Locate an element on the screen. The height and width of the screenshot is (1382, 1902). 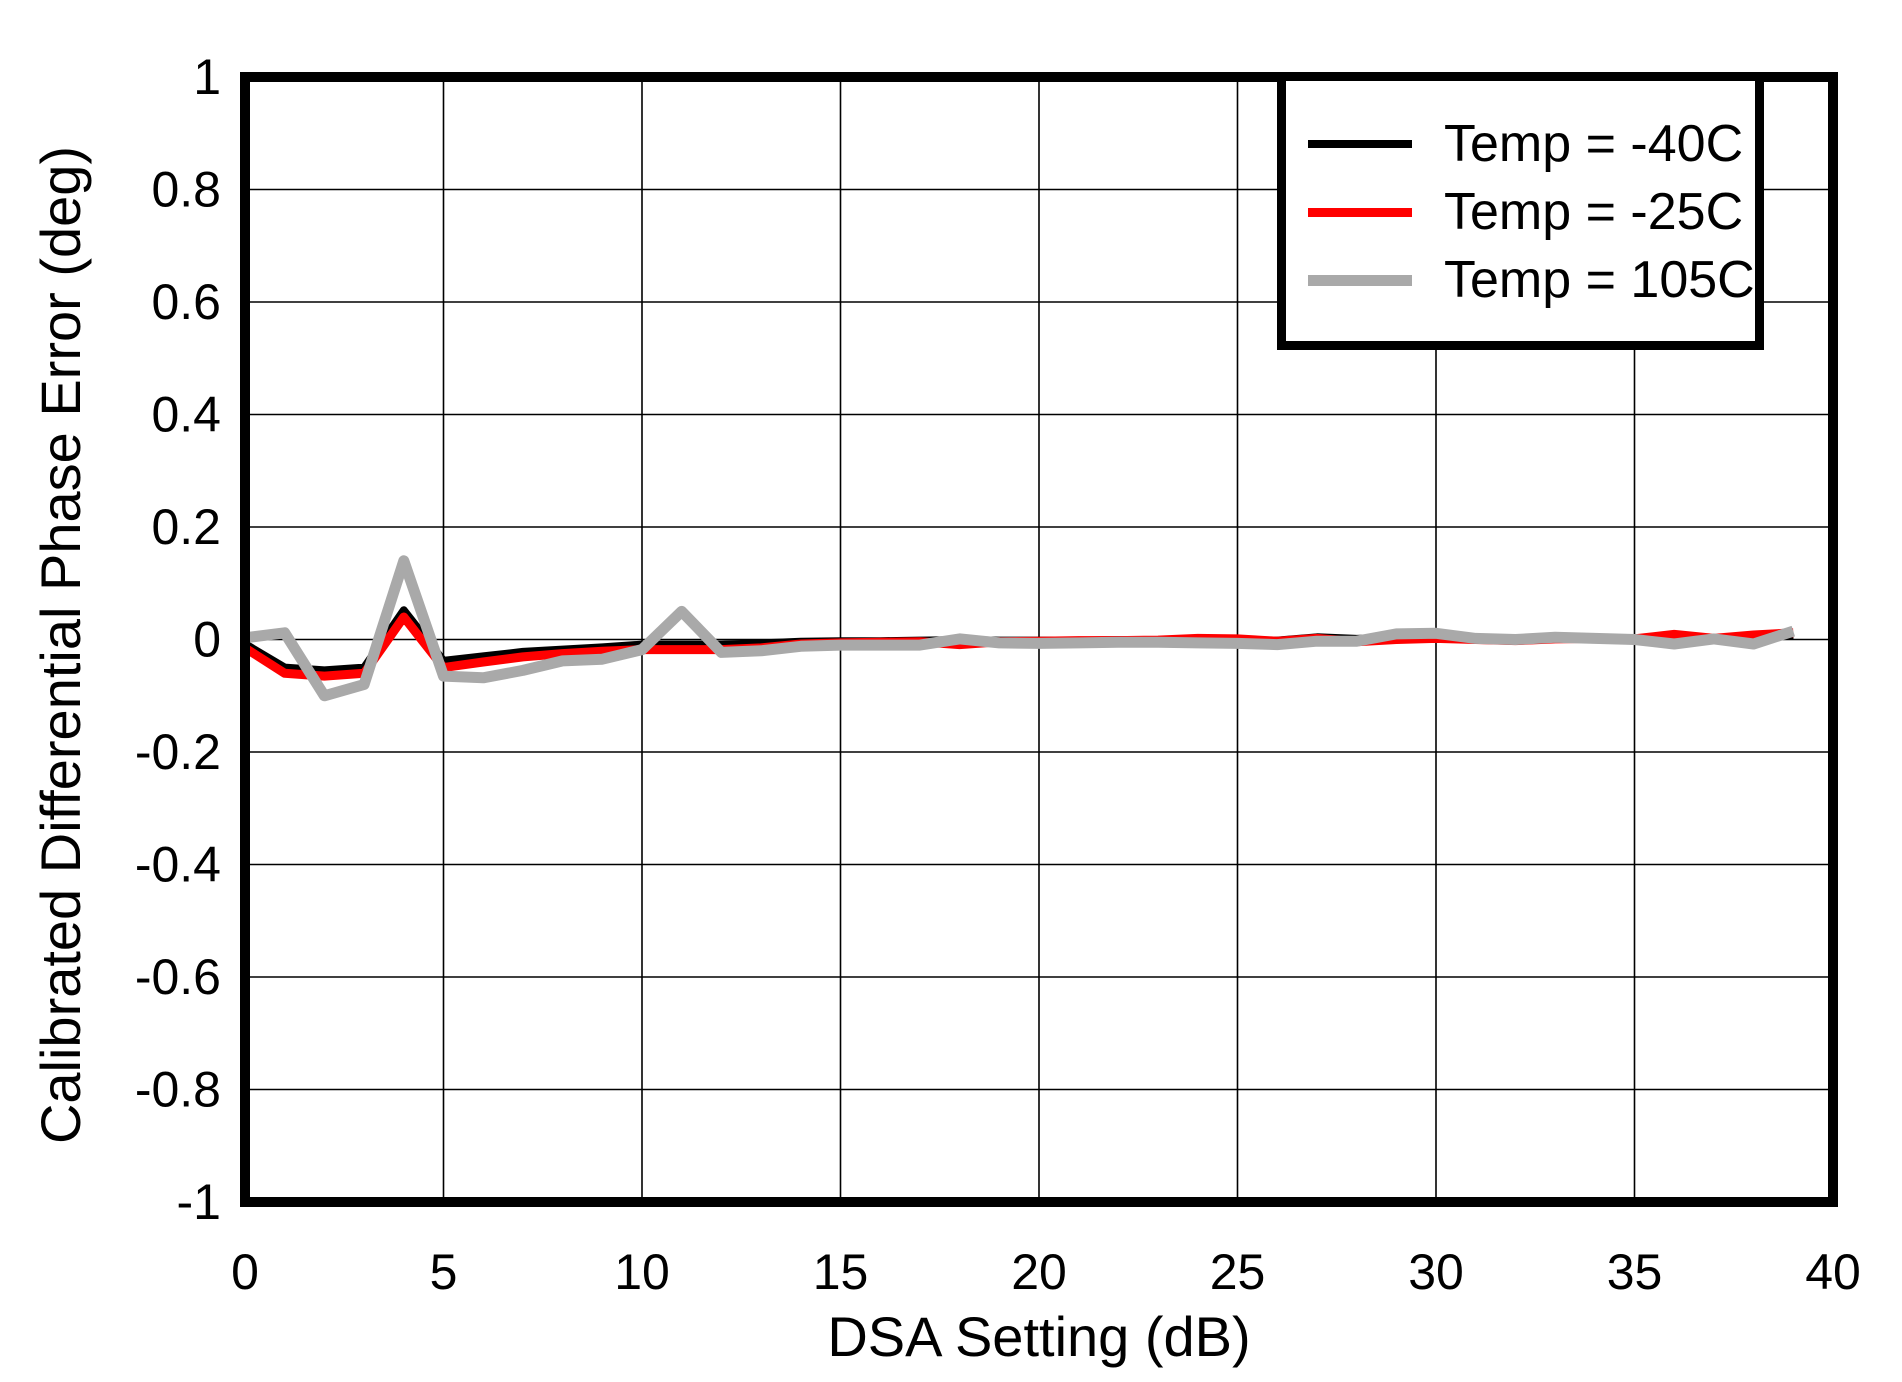
x-tick-label: 10 is located at coordinates (642, 1272).